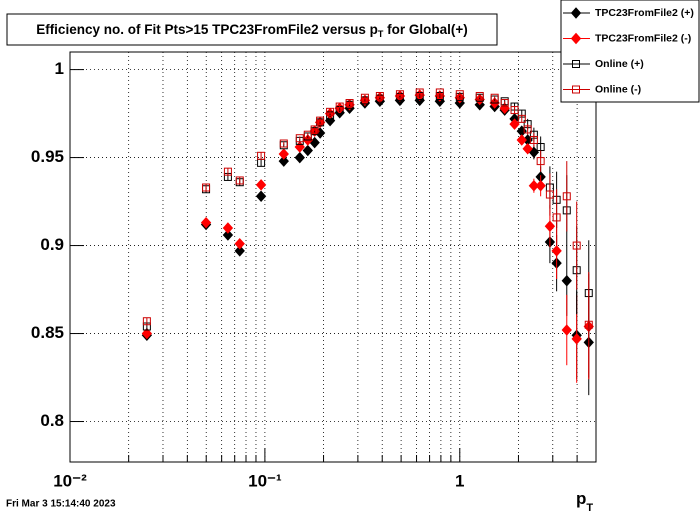 This screenshot has width=700, height=514. Describe the element at coordinates (589, 508) in the screenshot. I see `x-label-subscript: T` at that location.